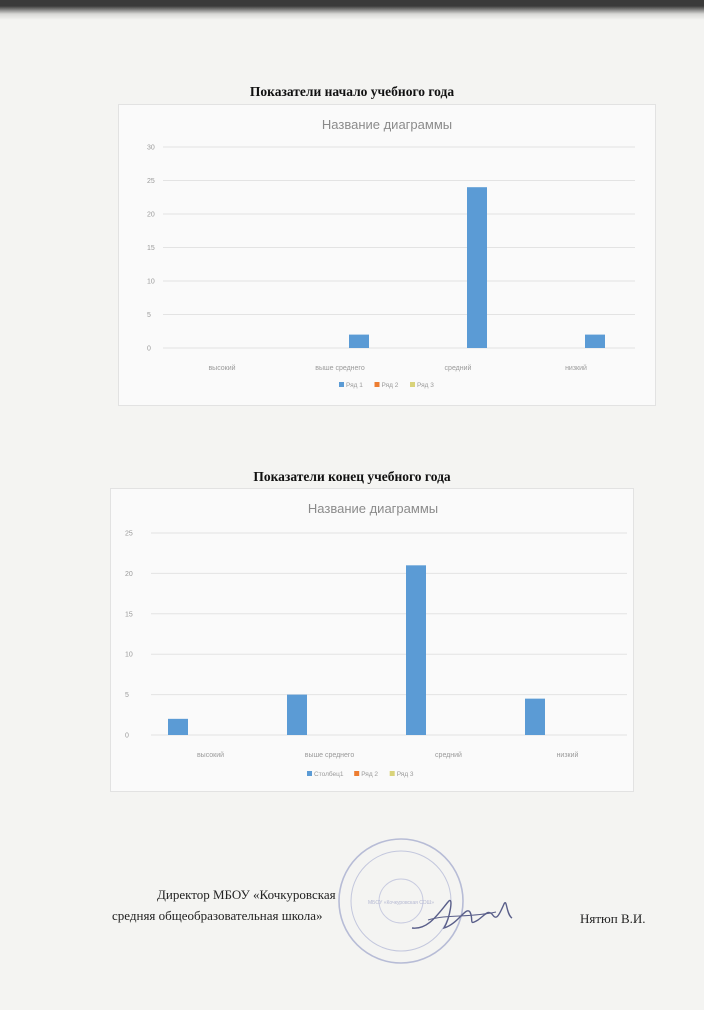  Describe the element at coordinates (149, 349) in the screenshot. I see `chart1-ytick-label: 0` at that location.